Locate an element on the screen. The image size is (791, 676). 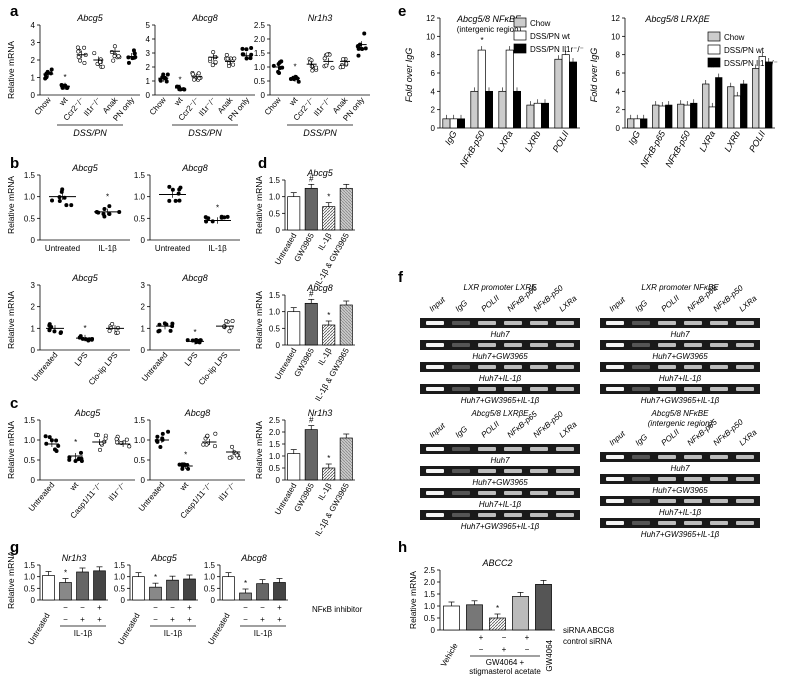
panel-c-chart-1-ytick-label: 1.0 is located at coordinates (140, 440).